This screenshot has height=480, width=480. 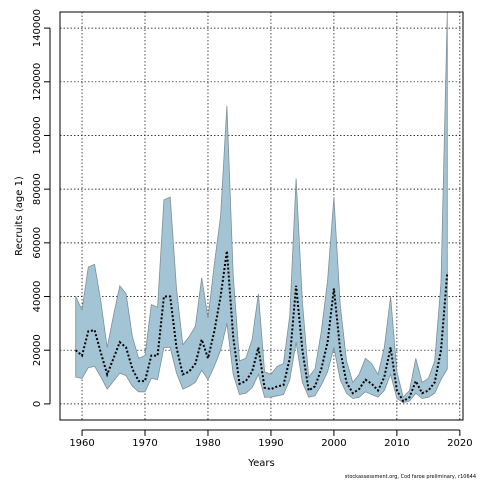 What do you see at coordinates (333, 443) in the screenshot?
I see `x-tick-label: 2000` at bounding box center [333, 443].